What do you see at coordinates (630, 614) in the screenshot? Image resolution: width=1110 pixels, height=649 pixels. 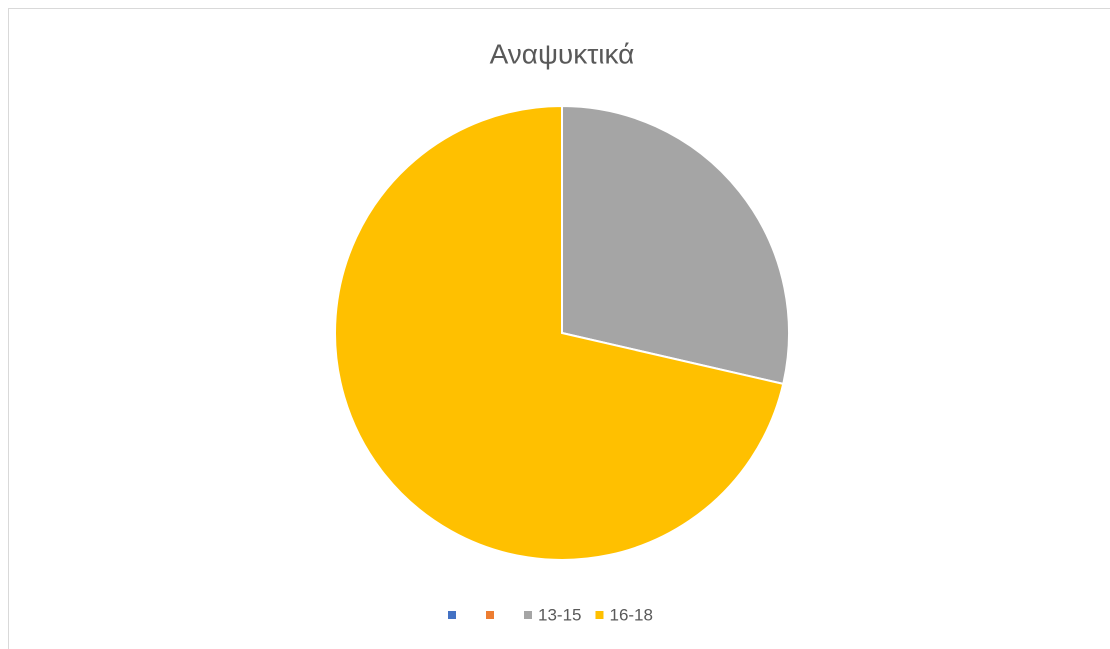 I see `legend-label: 16-18` at bounding box center [630, 614].